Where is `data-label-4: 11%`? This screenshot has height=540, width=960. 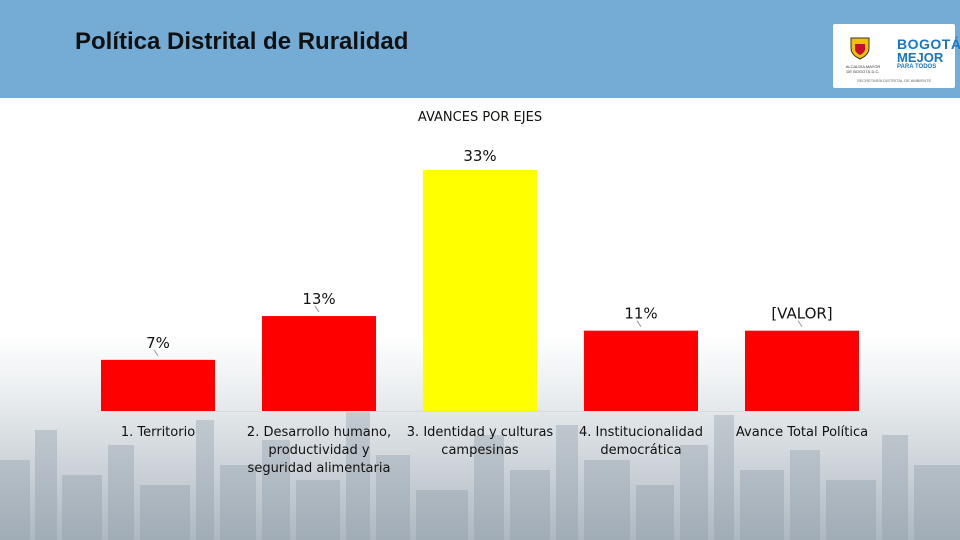 data-label-4: 11% is located at coordinates (640, 314).